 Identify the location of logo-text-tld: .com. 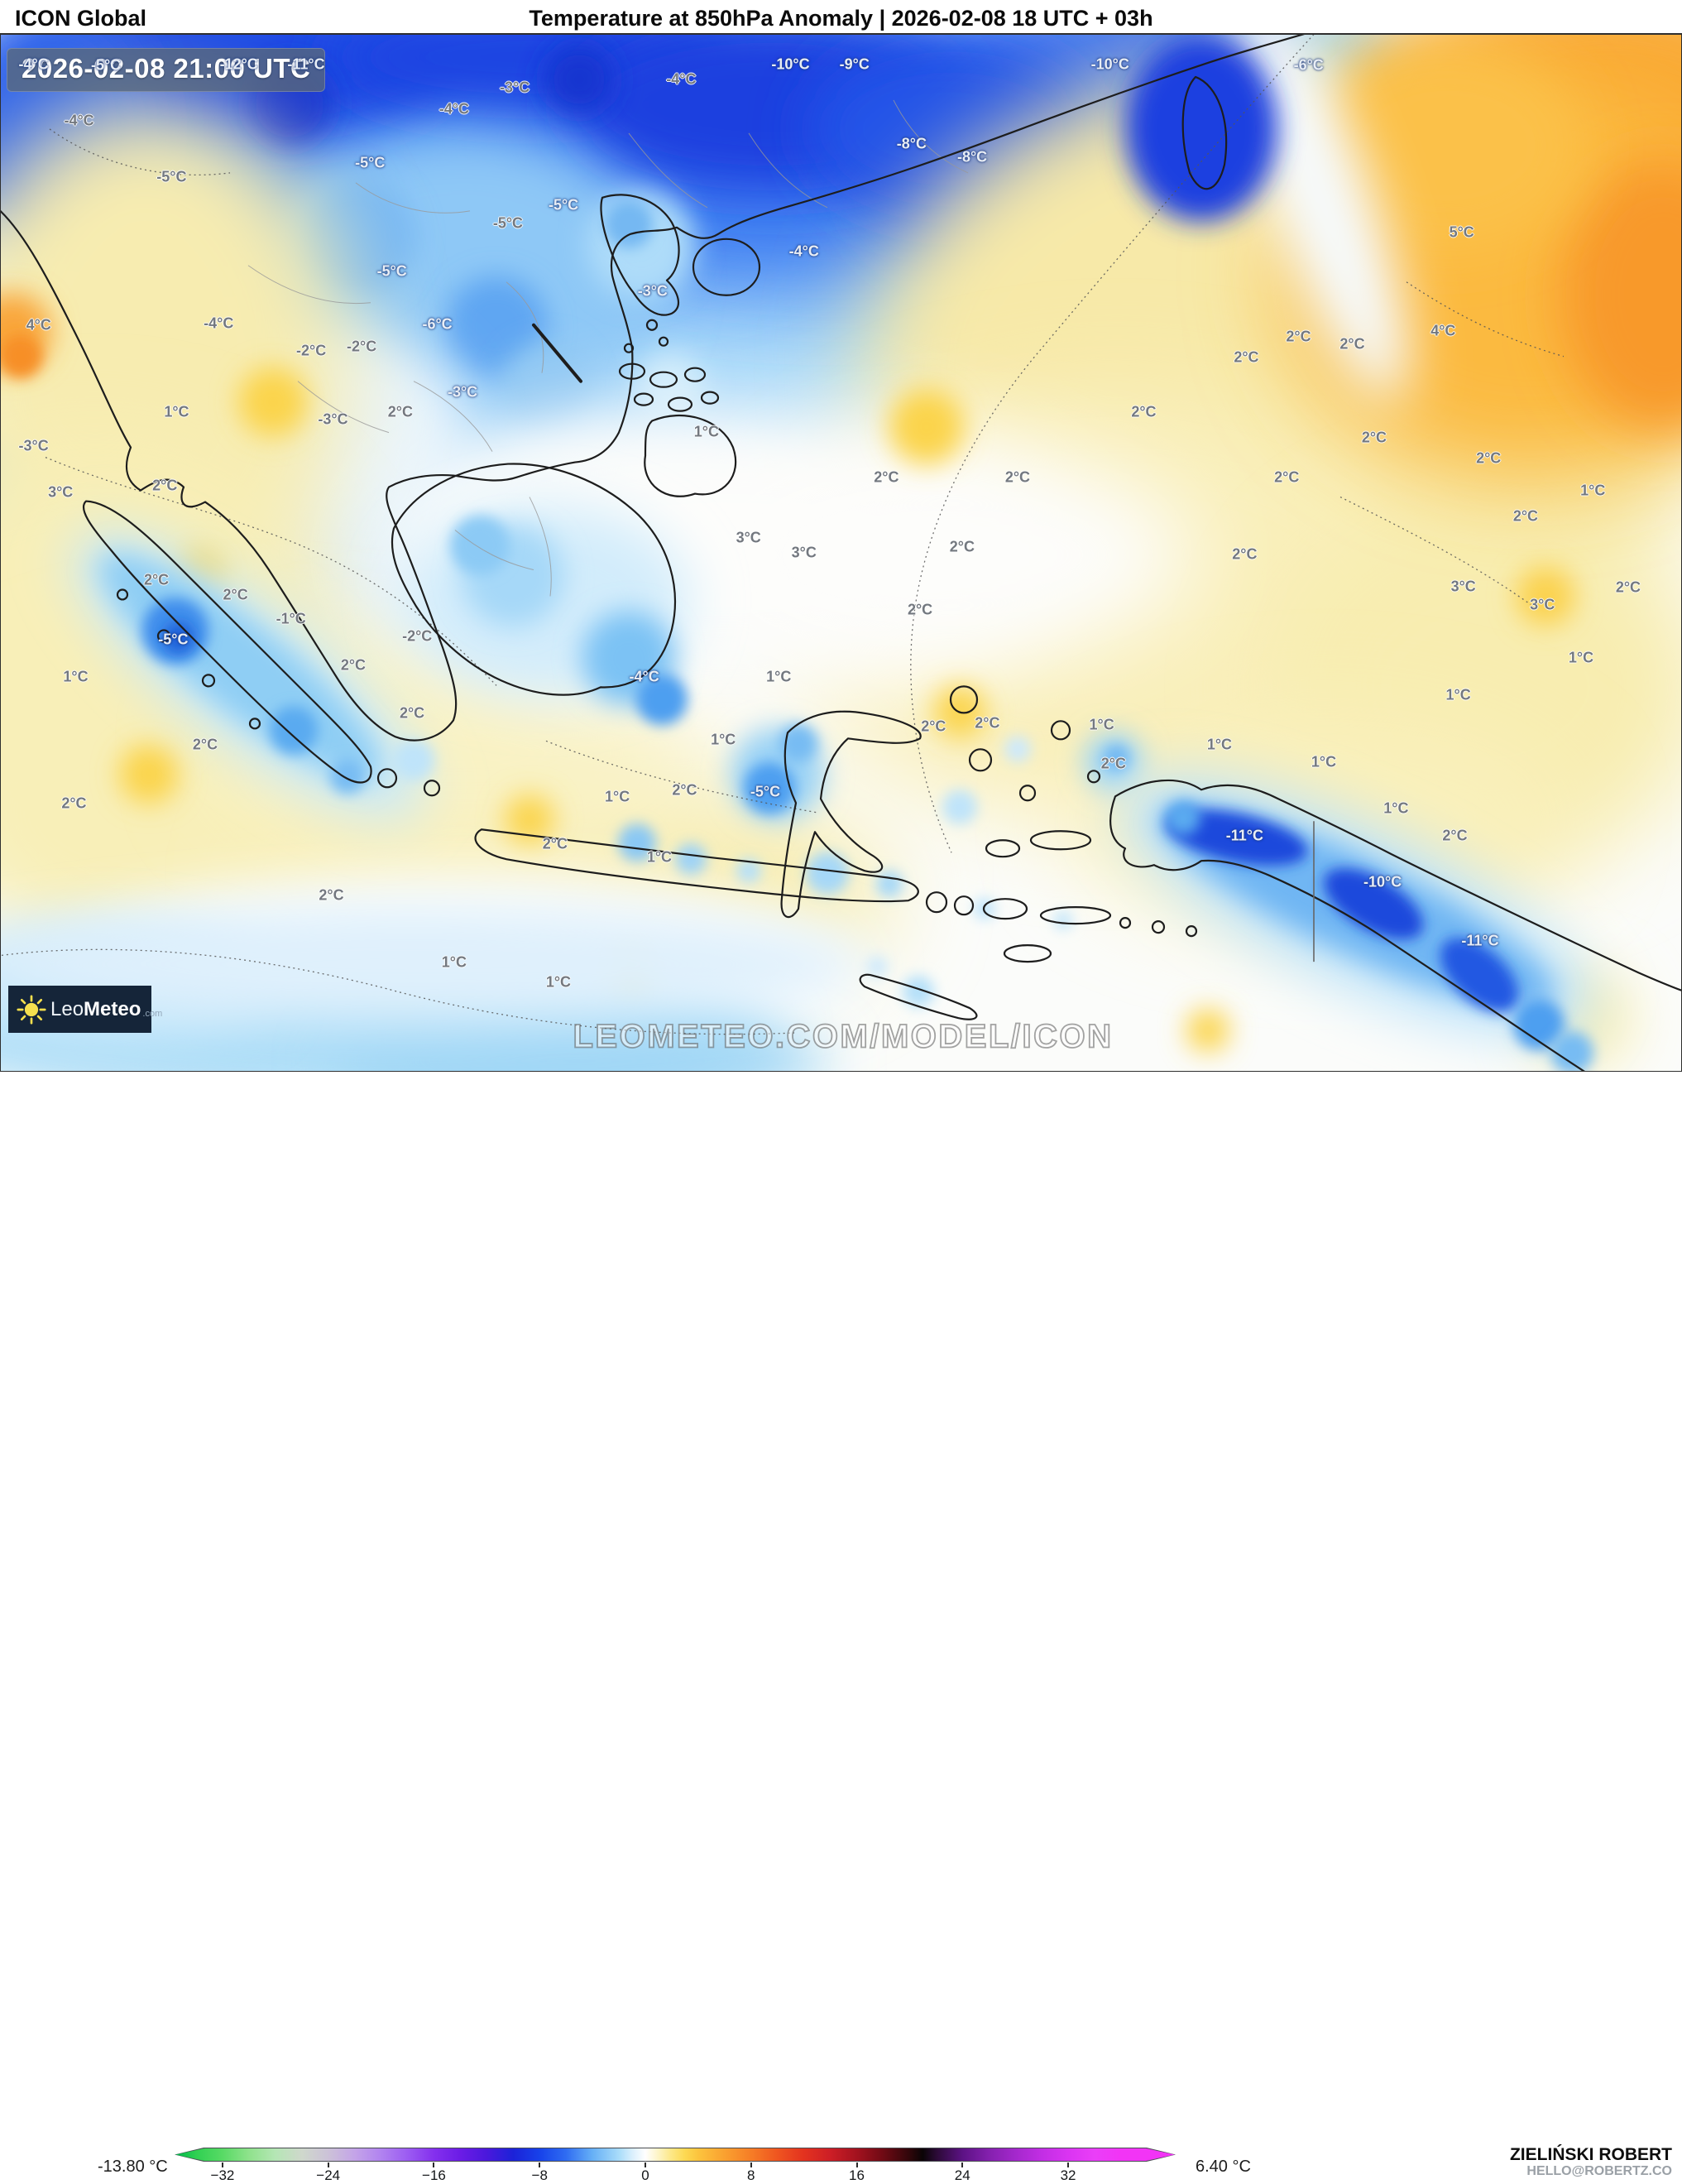
(152, 1013).